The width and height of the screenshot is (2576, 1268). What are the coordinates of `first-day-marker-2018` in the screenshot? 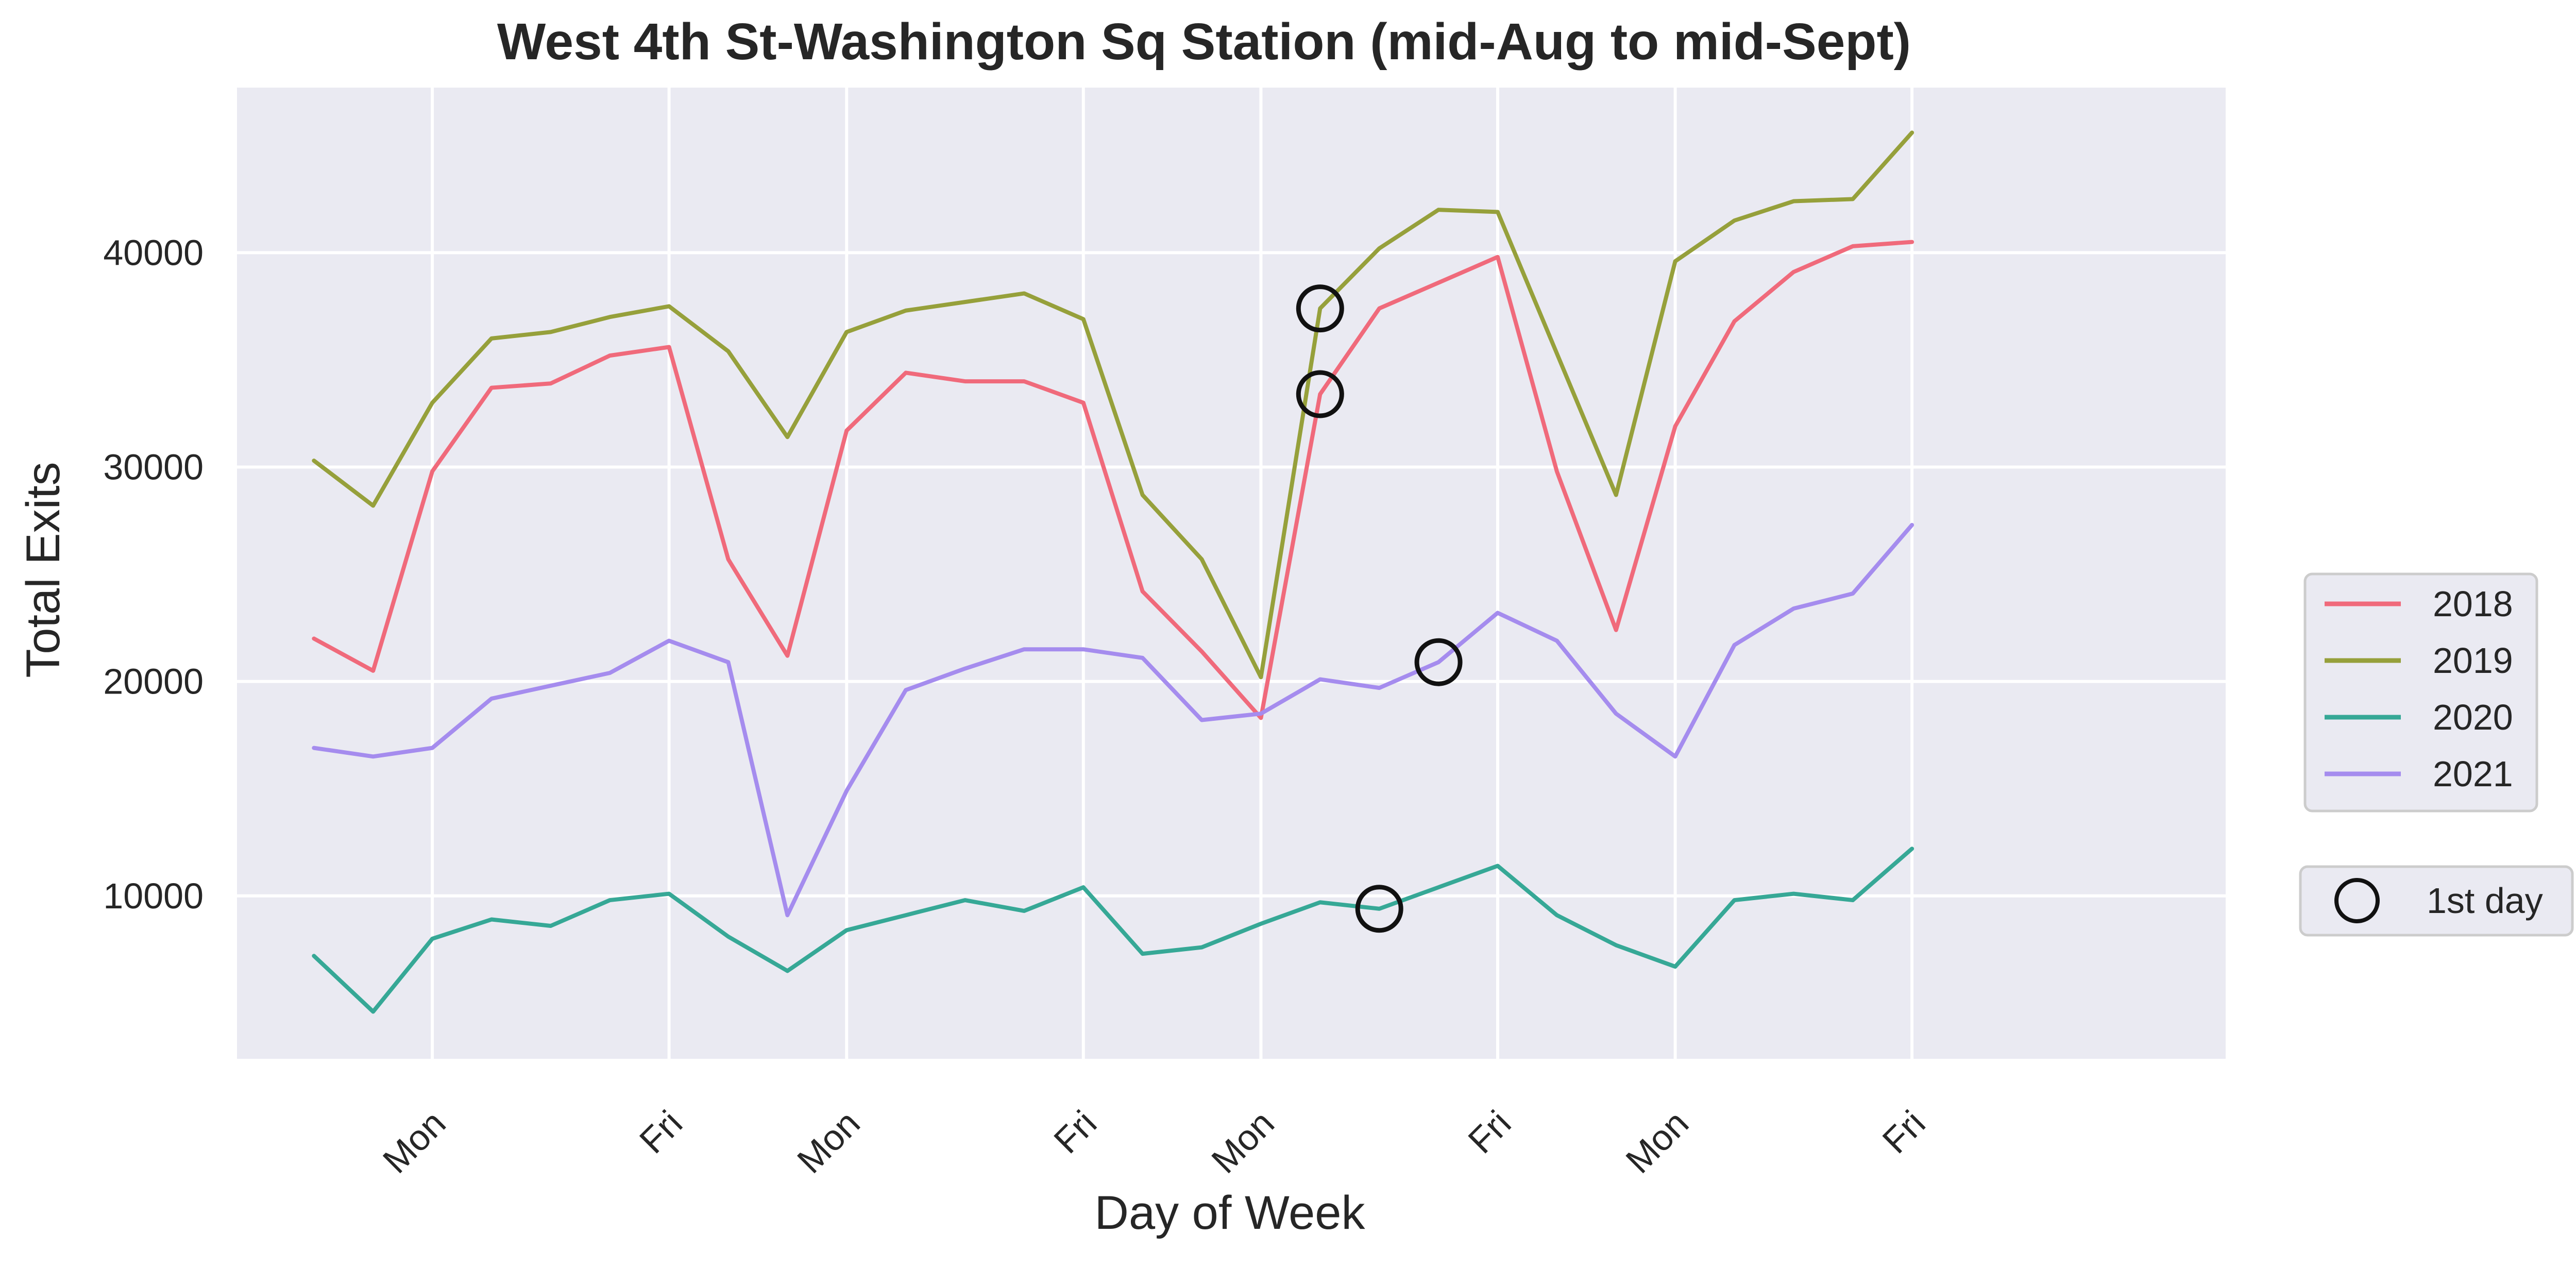 It's located at (1320, 394).